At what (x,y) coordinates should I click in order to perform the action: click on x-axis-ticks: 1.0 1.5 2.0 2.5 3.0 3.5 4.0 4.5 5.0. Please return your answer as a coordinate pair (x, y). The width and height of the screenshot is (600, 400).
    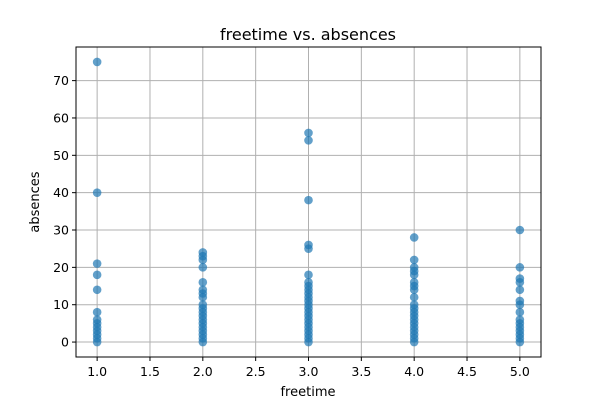
    Looking at the image, I should click on (308, 368).